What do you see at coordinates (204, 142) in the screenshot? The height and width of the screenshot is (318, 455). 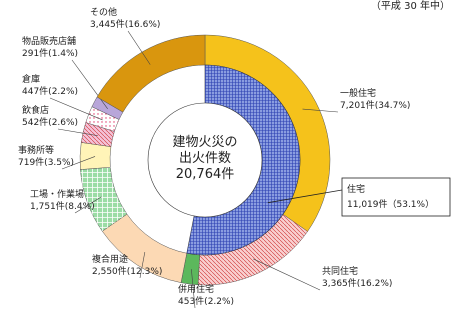 I see `center-text: 建物火災の` at bounding box center [204, 142].